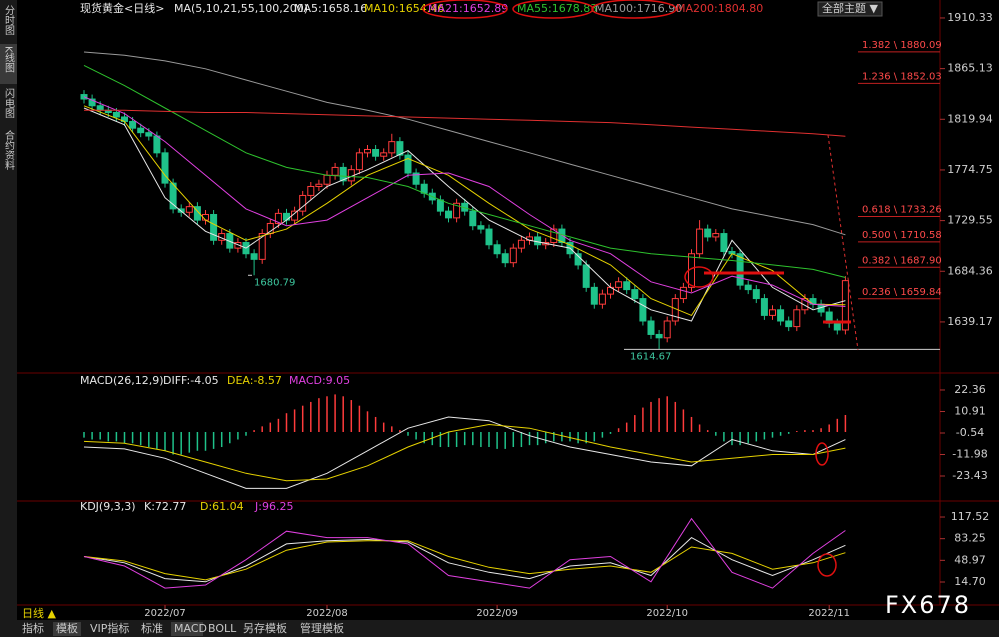 The image size is (999, 637). What do you see at coordinates (9, 150) in the screenshot?
I see `side-tab: 合约资料` at bounding box center [9, 150].